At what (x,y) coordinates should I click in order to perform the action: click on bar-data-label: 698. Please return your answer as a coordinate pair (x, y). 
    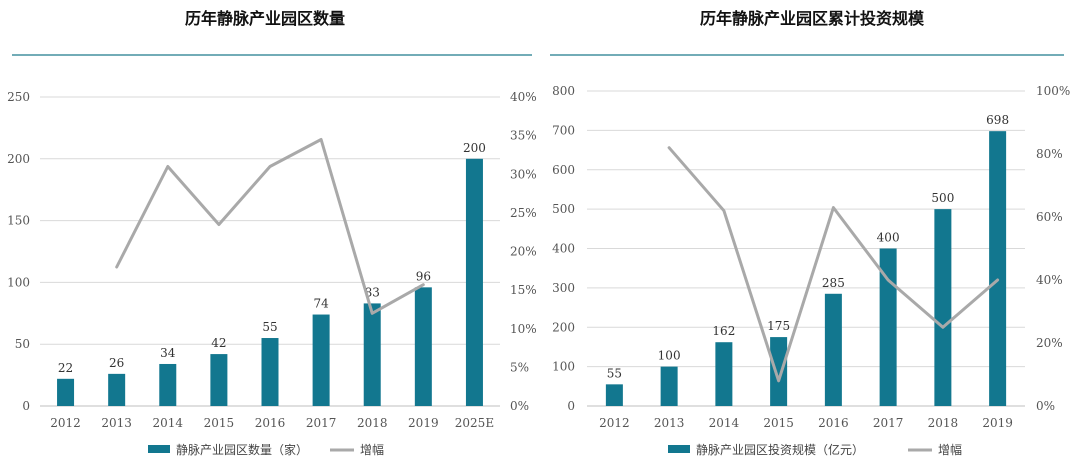
    Looking at the image, I should click on (997, 120).